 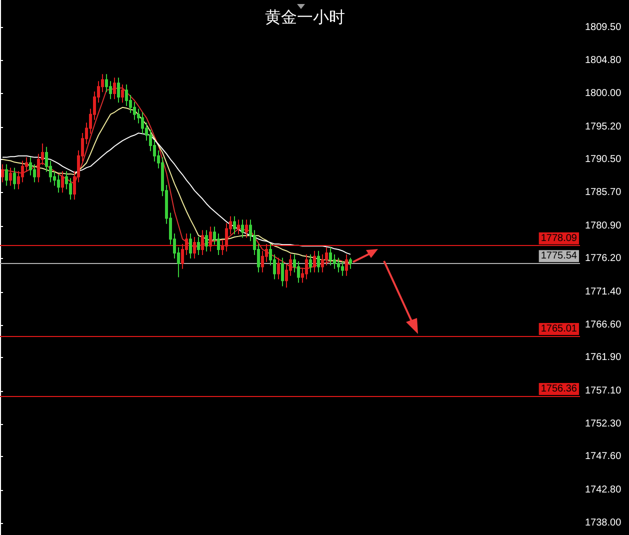 What do you see at coordinates (603, 192) in the screenshot?
I see `y-tick-label: 1785.70` at bounding box center [603, 192].